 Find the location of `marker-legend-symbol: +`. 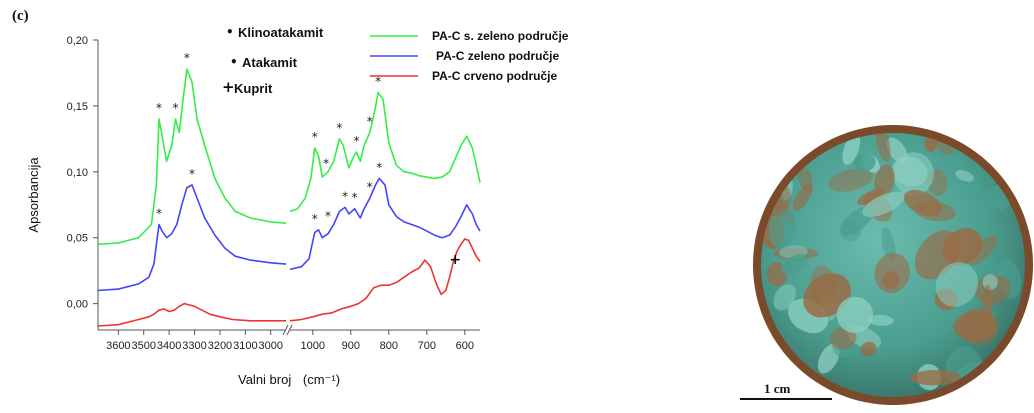

marker-legend-symbol: + is located at coordinates (228, 87).